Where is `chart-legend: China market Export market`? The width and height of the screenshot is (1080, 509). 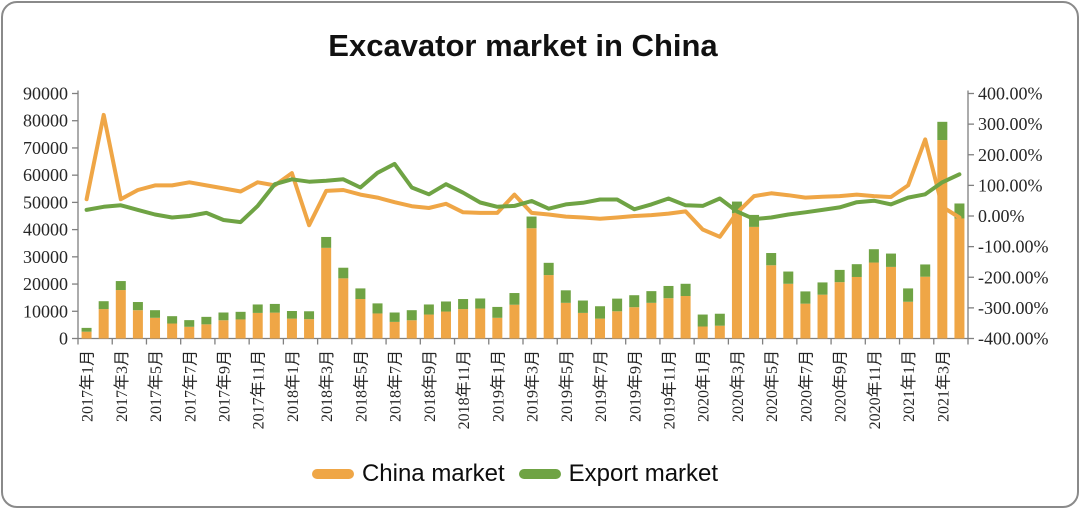
chart-legend: China market Export market is located at coordinates (515, 474).